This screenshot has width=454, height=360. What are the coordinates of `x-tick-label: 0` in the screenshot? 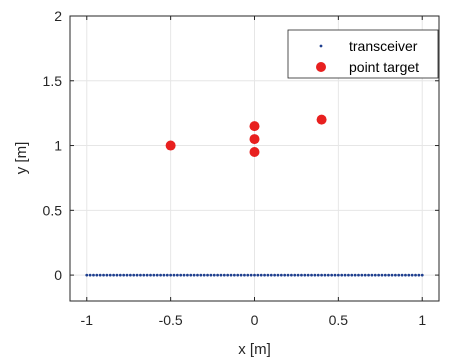 It's located at (255, 320).